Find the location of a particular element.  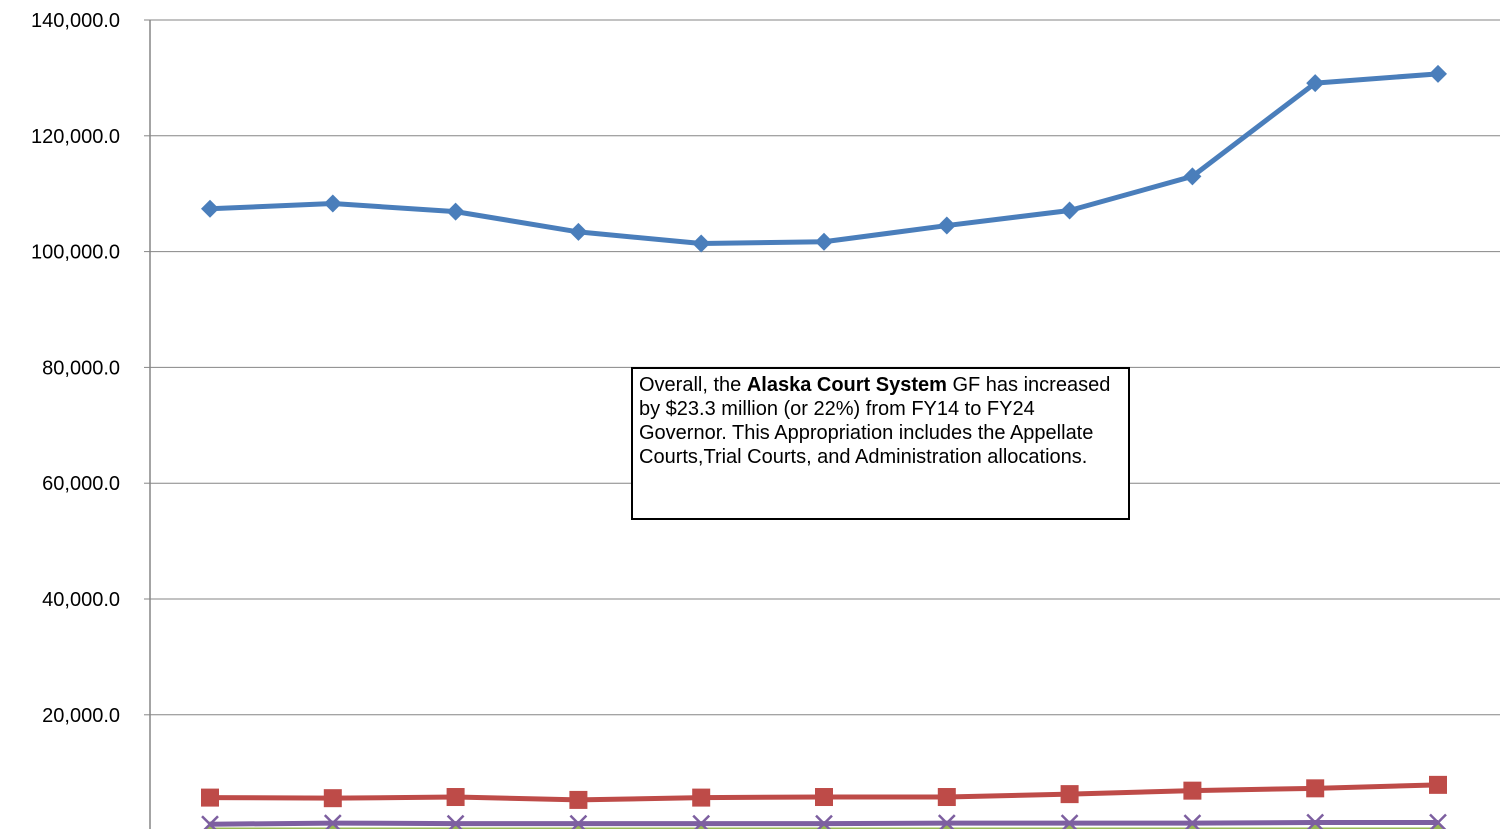

annotation-prefix: Overall, the is located at coordinates (693, 385).